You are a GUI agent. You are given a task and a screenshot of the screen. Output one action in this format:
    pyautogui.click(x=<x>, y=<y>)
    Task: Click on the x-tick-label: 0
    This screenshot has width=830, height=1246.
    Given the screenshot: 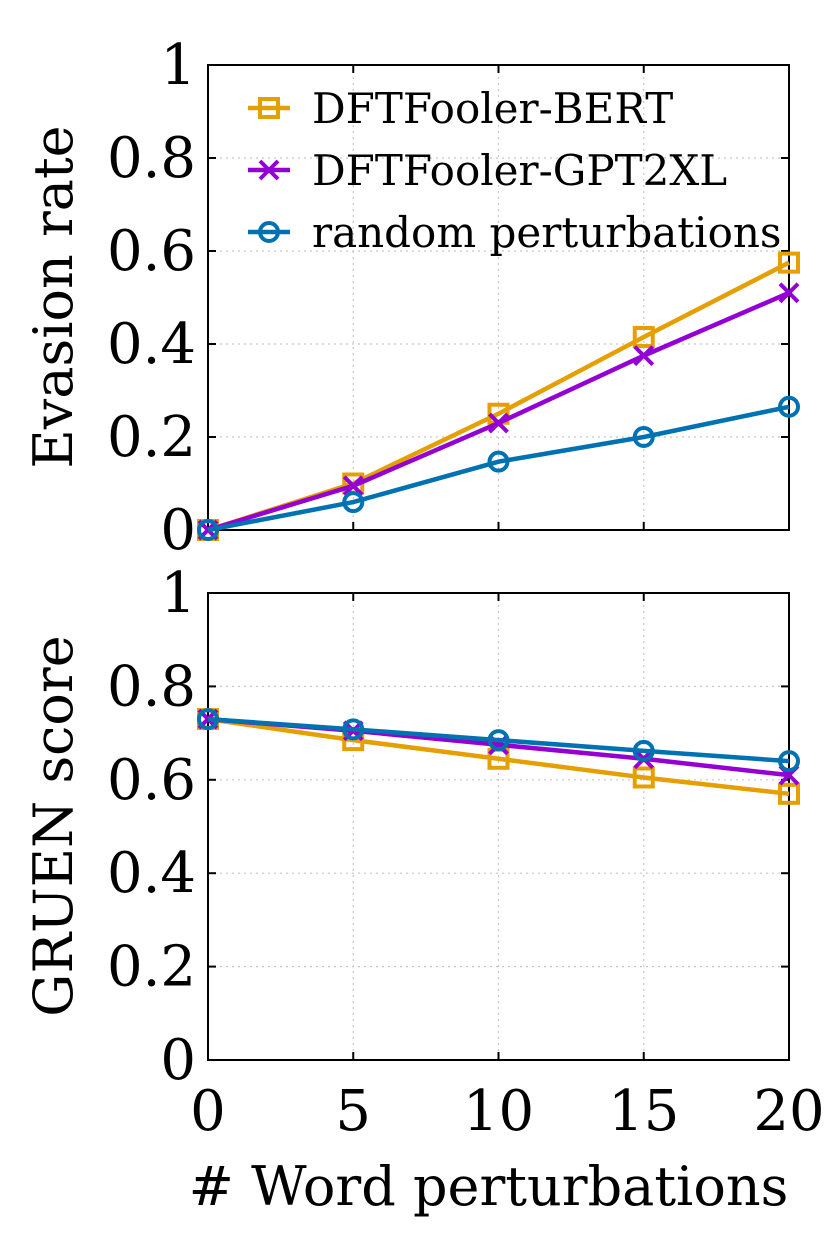 What is the action you would take?
    pyautogui.click(x=208, y=1111)
    